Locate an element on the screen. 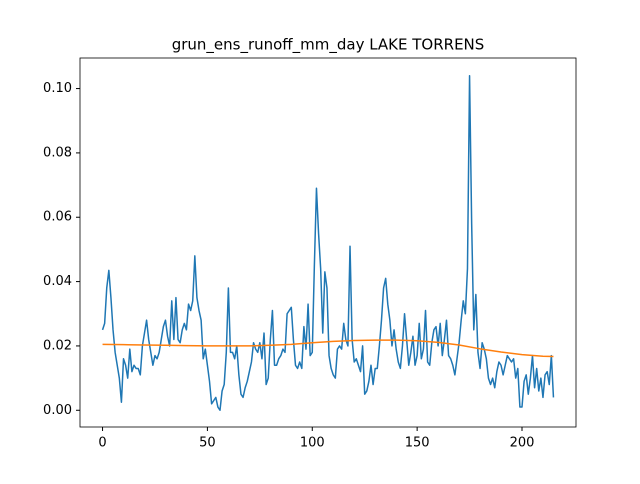 The height and width of the screenshot is (484, 640). y-tick-label: 0.10 is located at coordinates (57, 88).